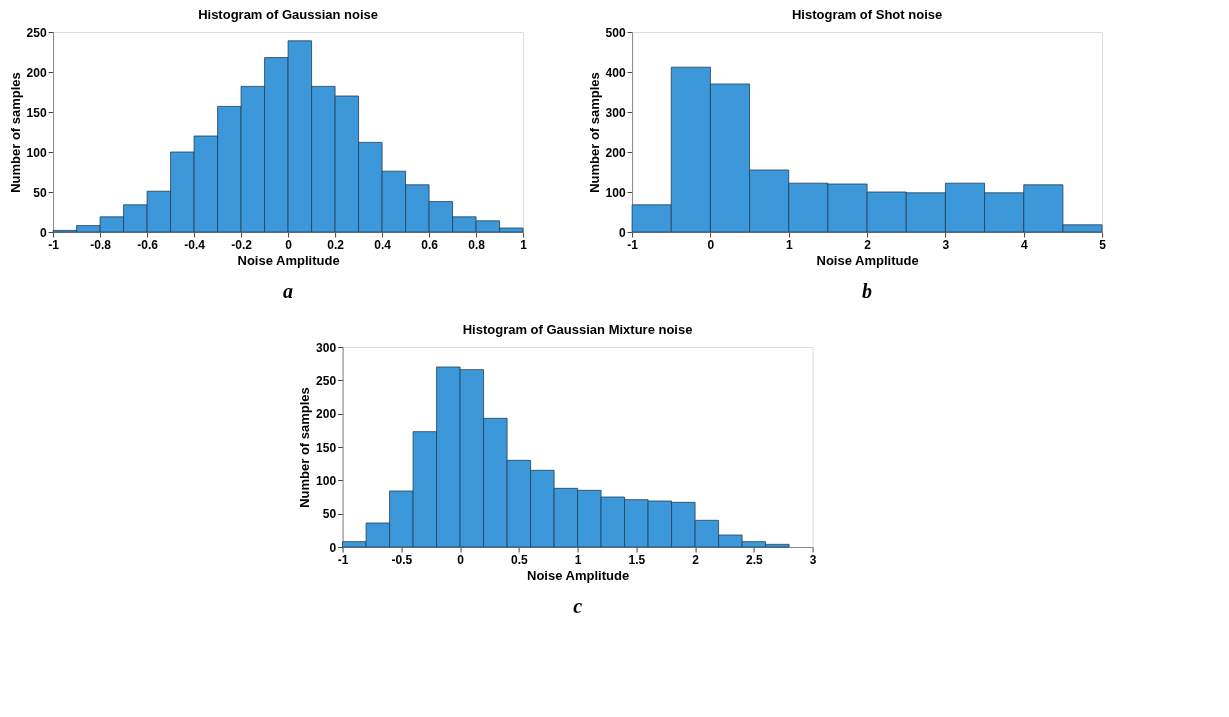 The image size is (1229, 717). What do you see at coordinates (615, 72) in the screenshot?
I see `y-tick-label: 400` at bounding box center [615, 72].